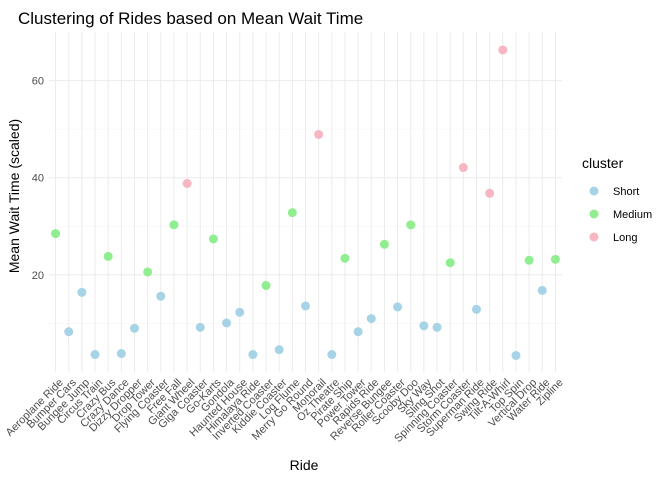 The width and height of the screenshot is (672, 480). I want to click on y-axis-ticks: 20 40 60, so click(38, 179).